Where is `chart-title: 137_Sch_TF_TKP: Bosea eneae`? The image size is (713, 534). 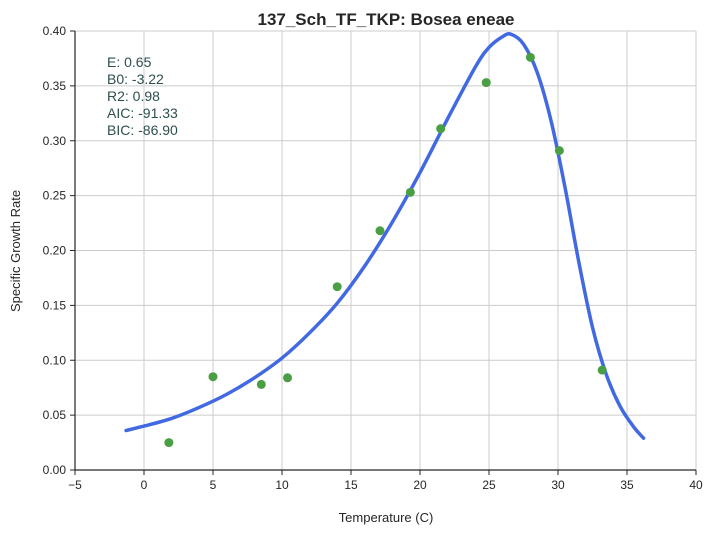 chart-title: 137_Sch_TF_TKP: Bosea eneae is located at coordinates (385, 19).